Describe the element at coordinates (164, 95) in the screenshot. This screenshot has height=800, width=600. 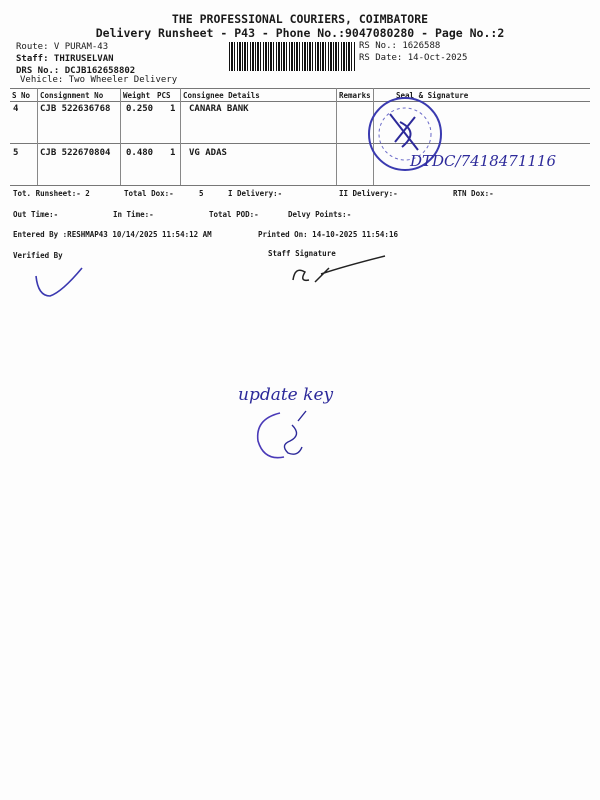
I see `col-pcs: PCS` at that location.